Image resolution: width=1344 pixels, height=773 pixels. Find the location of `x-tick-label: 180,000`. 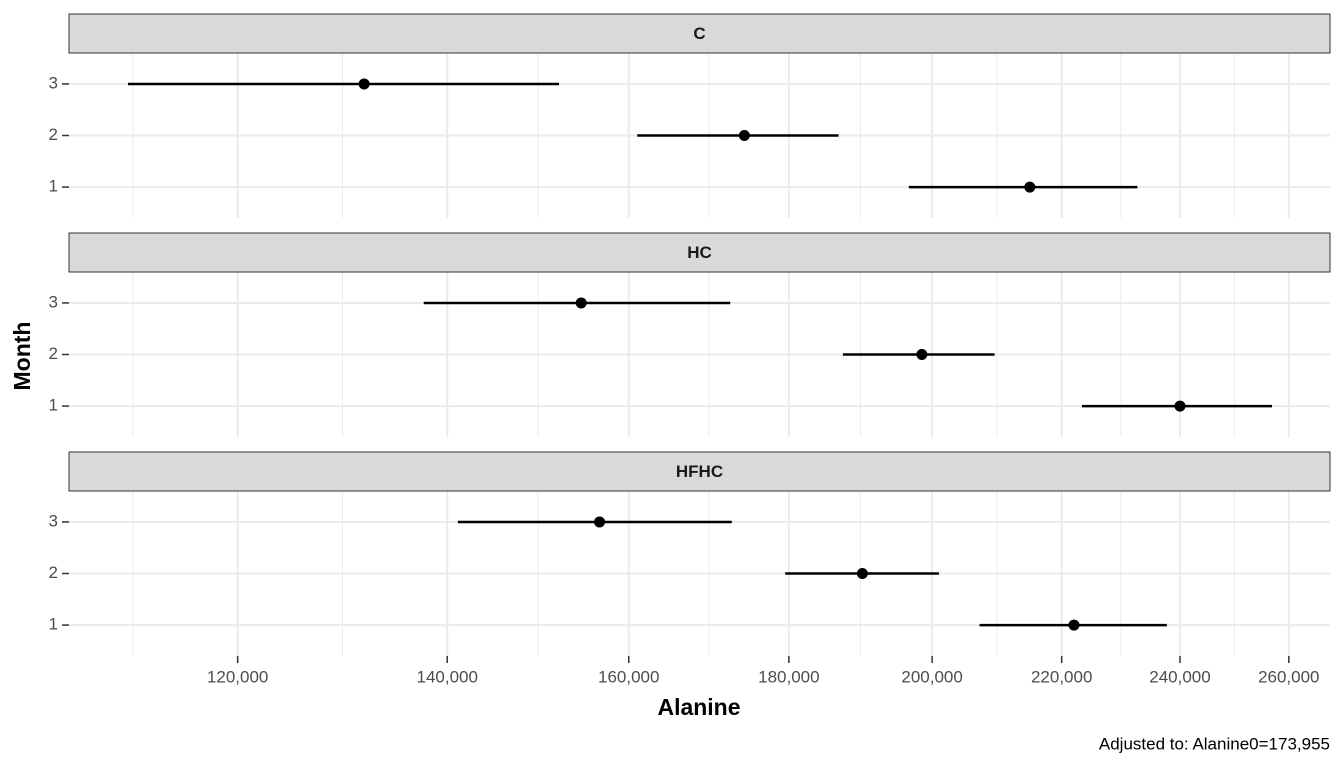

x-tick-label: 180,000 is located at coordinates (788, 676).